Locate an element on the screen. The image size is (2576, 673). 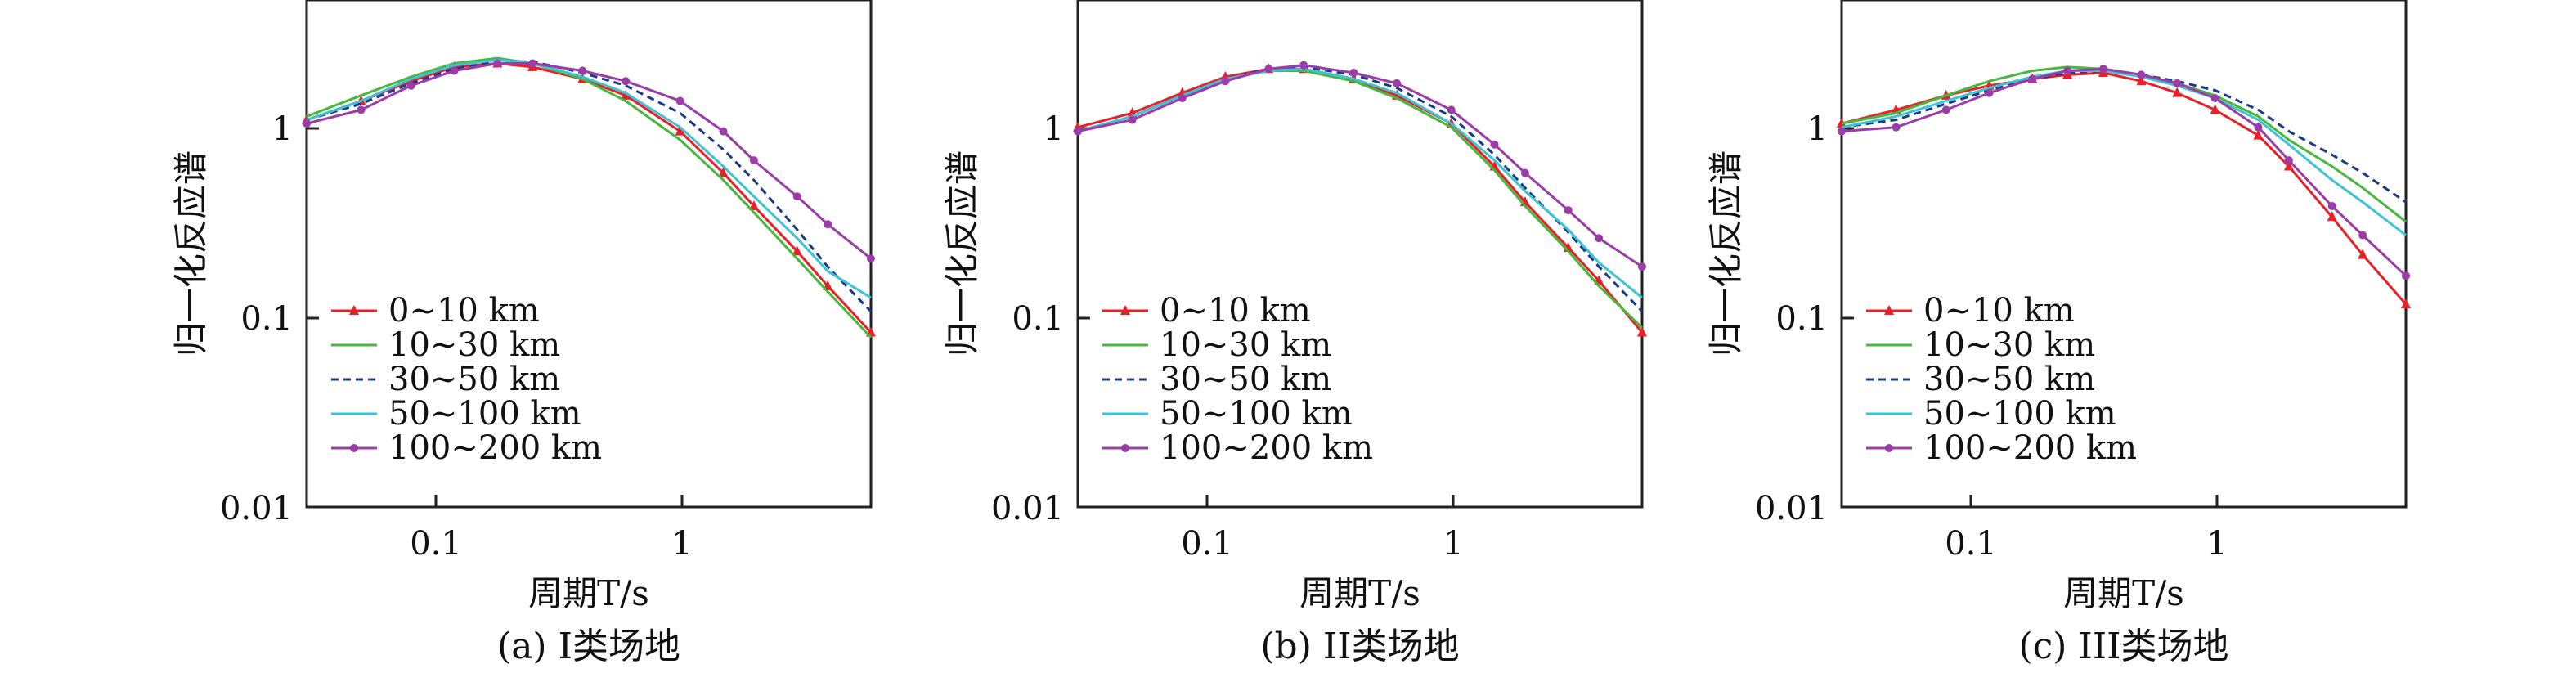
x-tick-labels: 0.1 1 is located at coordinates (551, 544).